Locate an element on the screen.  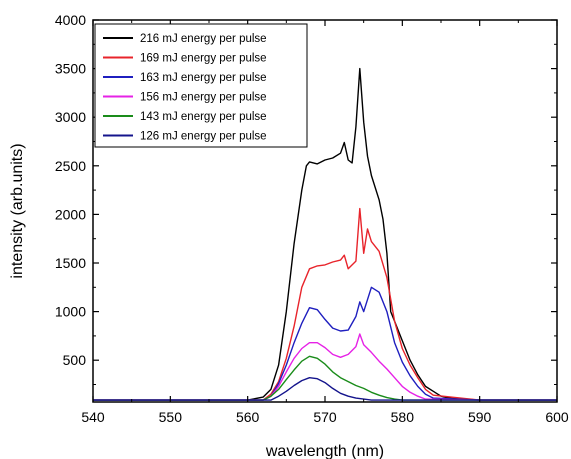
y-tick-label-5: 3000 is located at coordinates (70, 117).